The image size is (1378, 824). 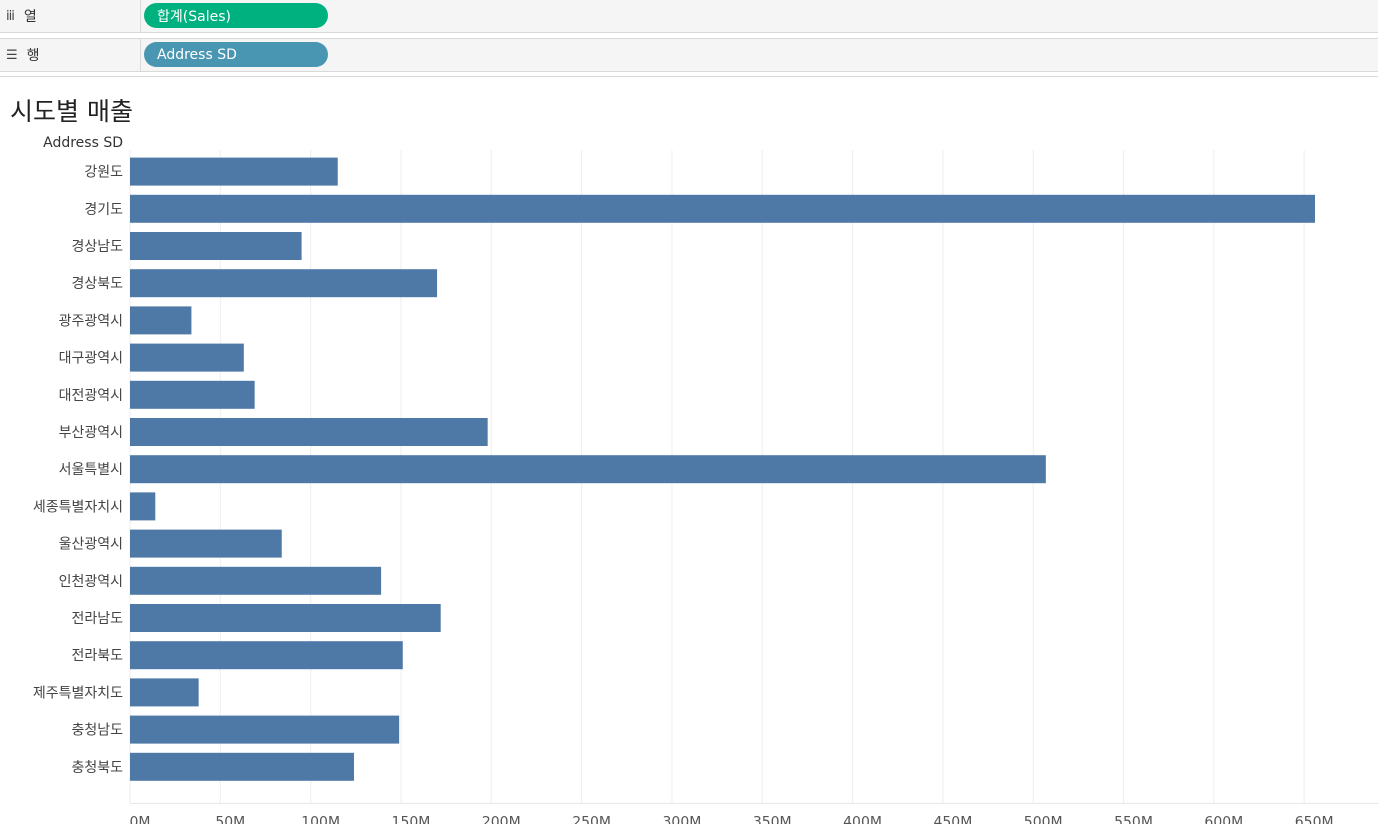 What do you see at coordinates (97, 731) in the screenshot?
I see `category-label: 충청남도` at bounding box center [97, 731].